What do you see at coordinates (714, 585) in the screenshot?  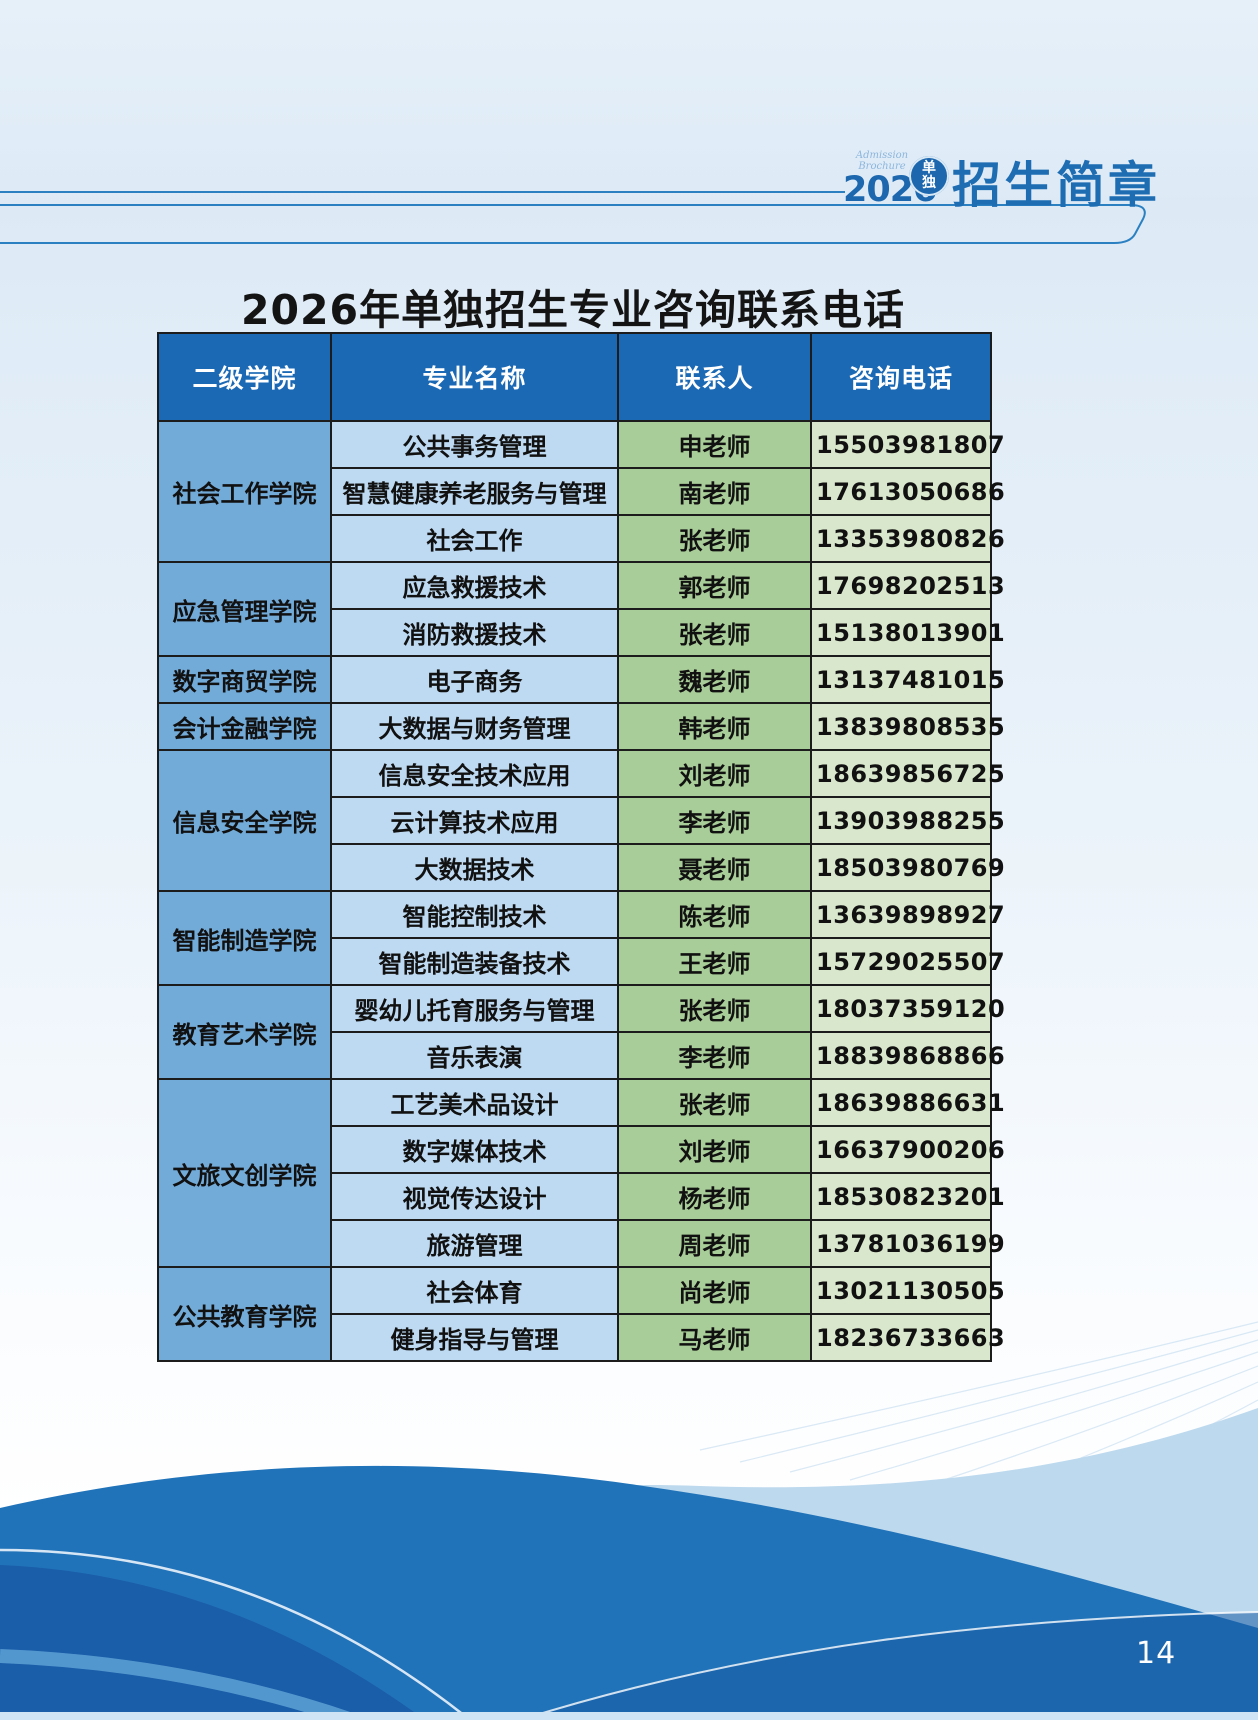 I see `contact-cell: 郭老师` at bounding box center [714, 585].